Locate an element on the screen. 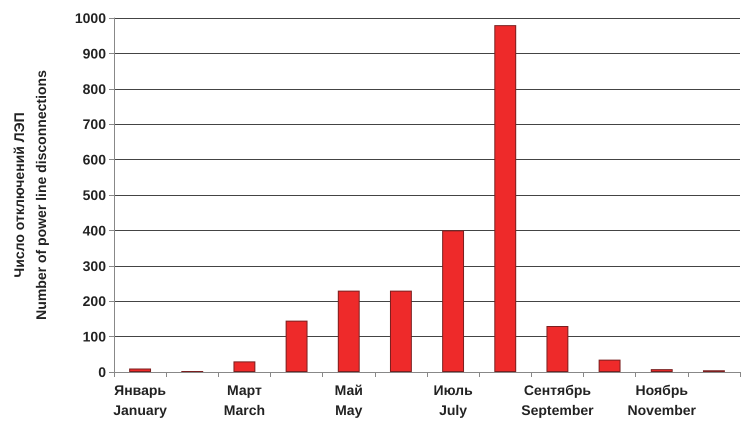 This screenshot has height=427, width=754. y-tick-label: 700 is located at coordinates (94, 124).